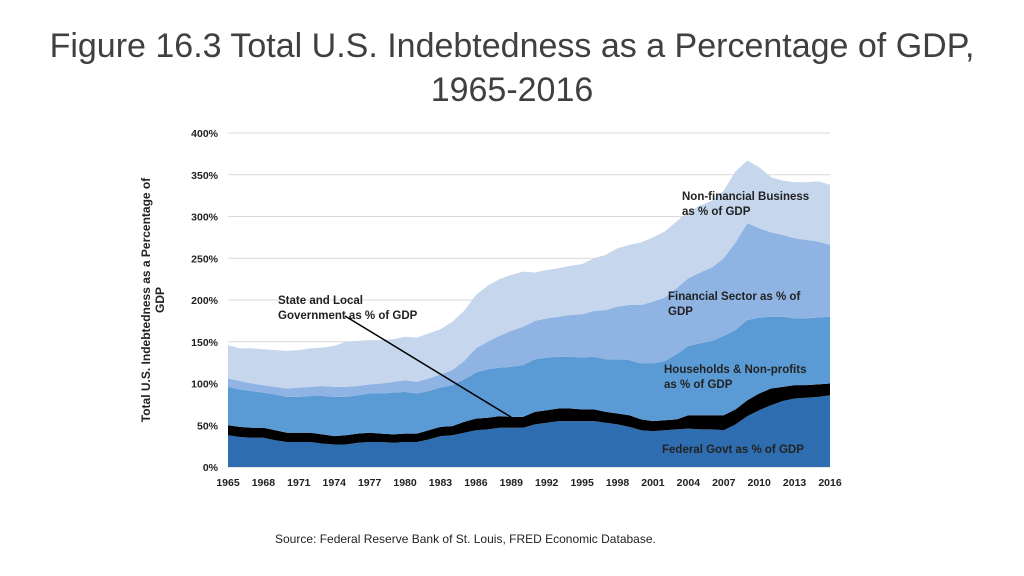 The width and height of the screenshot is (1024, 576). Describe the element at coordinates (529, 376) in the screenshot. I see `area-households` at that location.